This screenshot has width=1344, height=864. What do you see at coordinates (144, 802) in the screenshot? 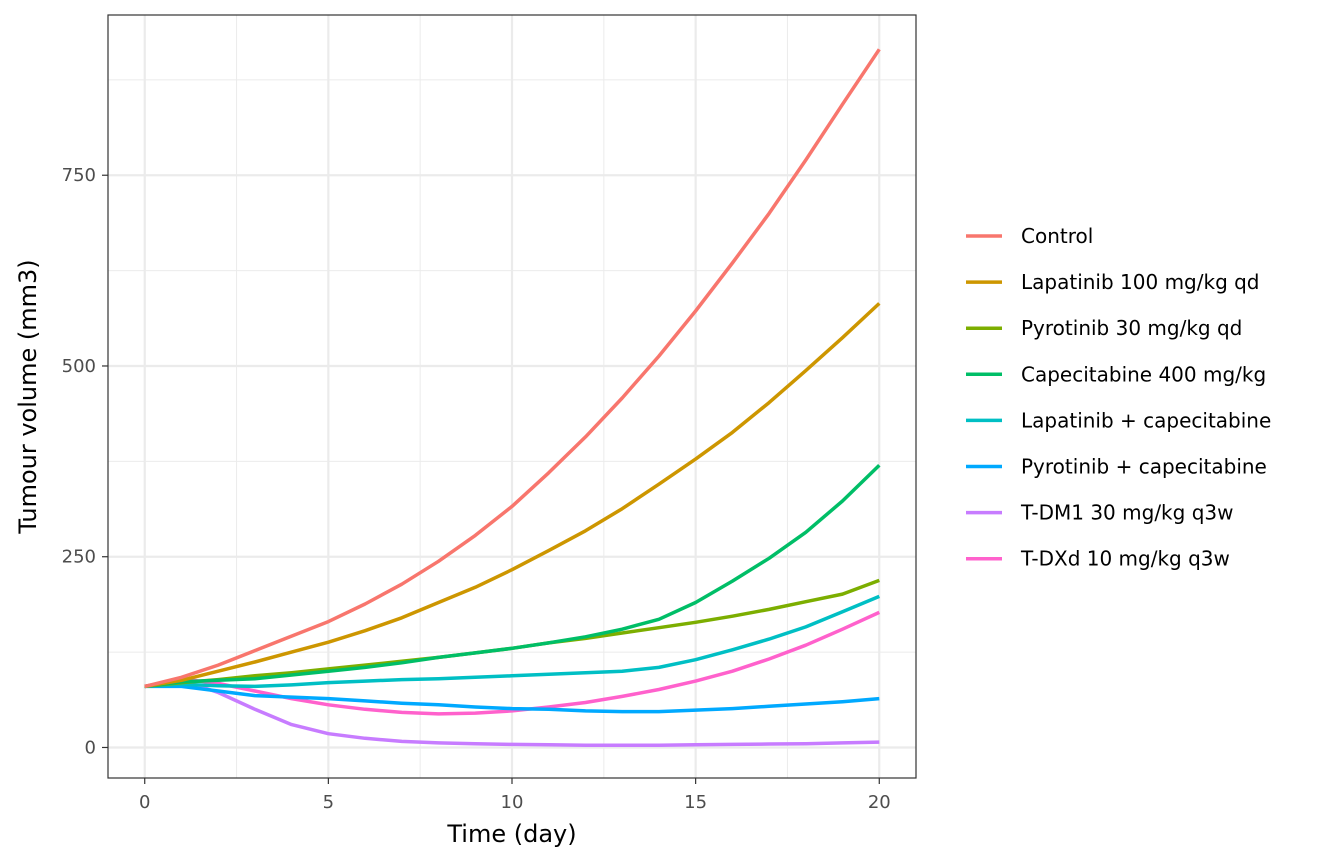
I see `x-tick-label: 0` at bounding box center [144, 802].